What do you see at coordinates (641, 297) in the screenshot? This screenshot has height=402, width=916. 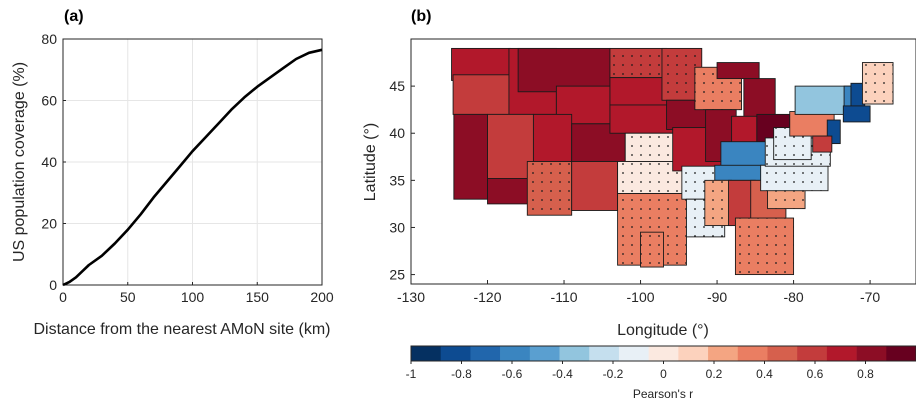 I see `panel-b-x-tick-label: -100` at bounding box center [641, 297].